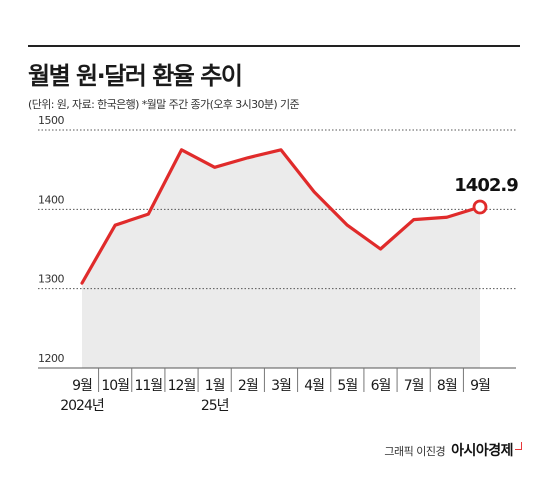 The image size is (550, 487). I want to click on brand-logo: 아시아경제, so click(482, 451).